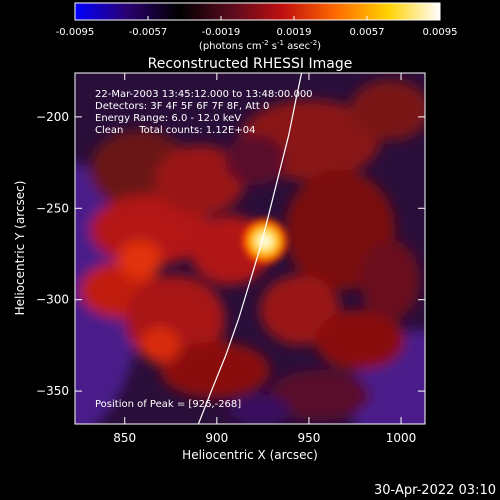  I want to click on x-tick-label: 1000, so click(401, 438).